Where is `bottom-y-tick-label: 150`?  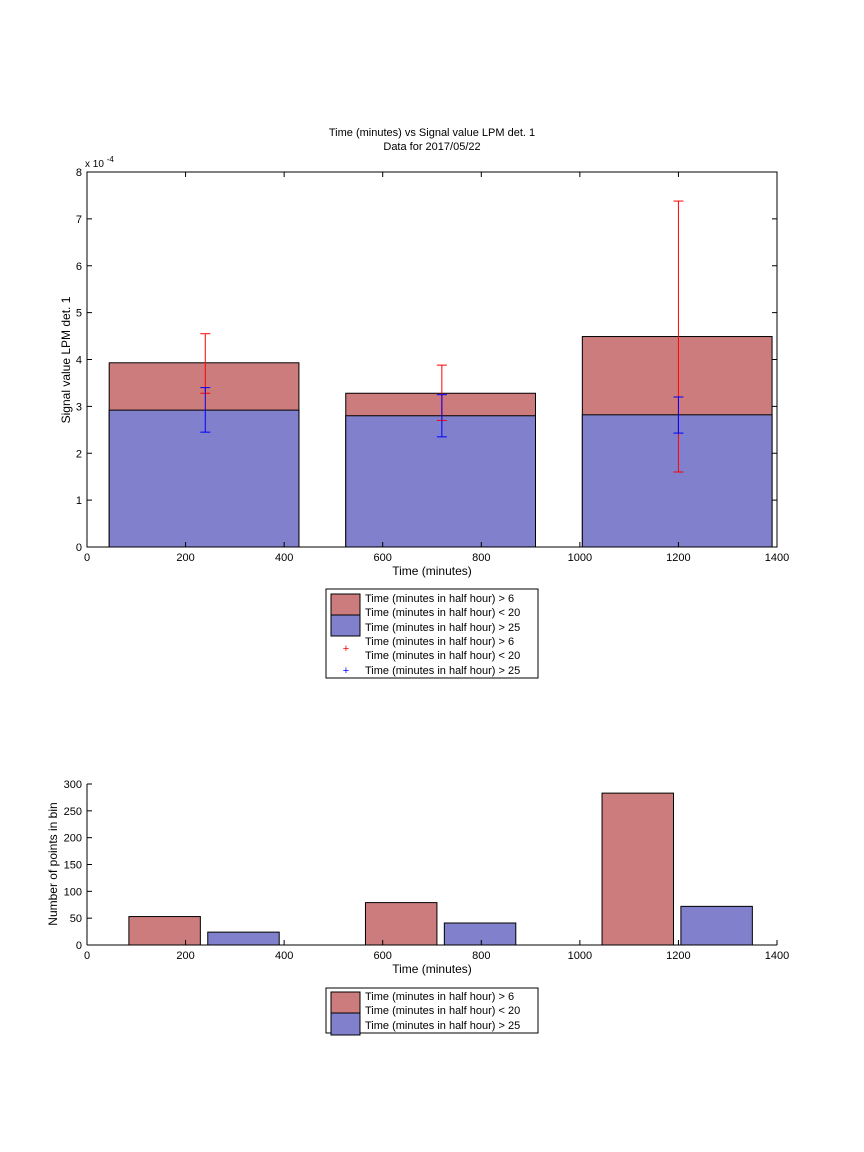 bottom-y-tick-label: 150 is located at coordinates (73, 866).